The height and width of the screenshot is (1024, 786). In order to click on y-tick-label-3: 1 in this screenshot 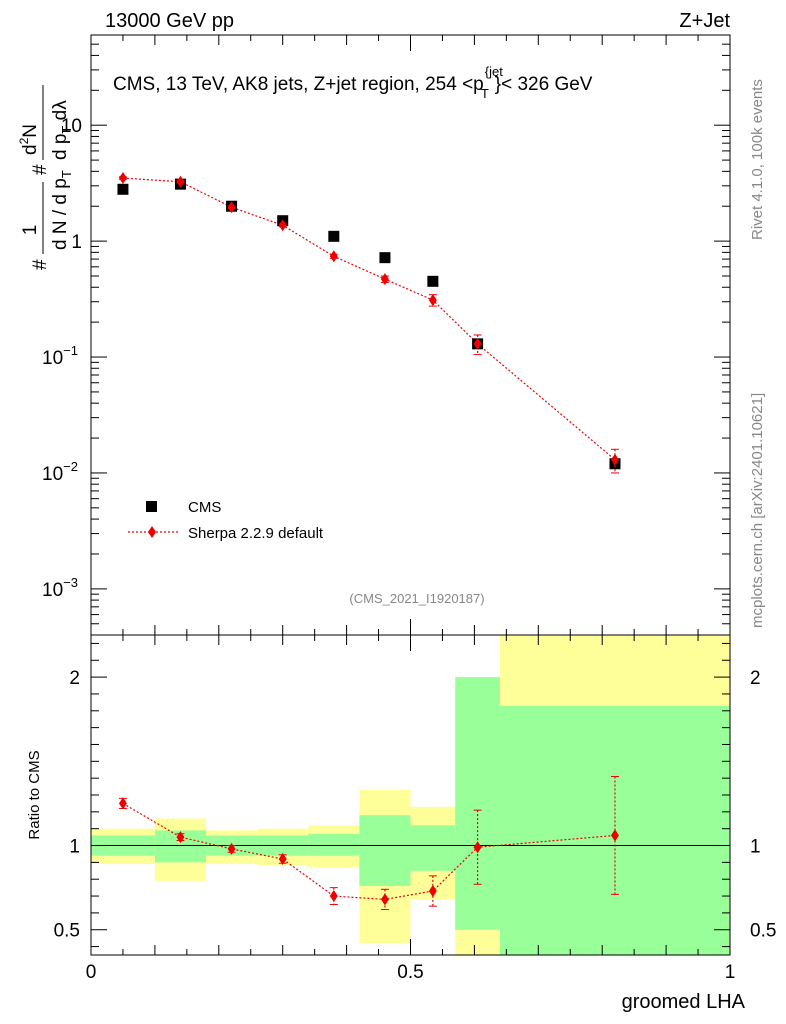, I will do `click(76, 242)`.